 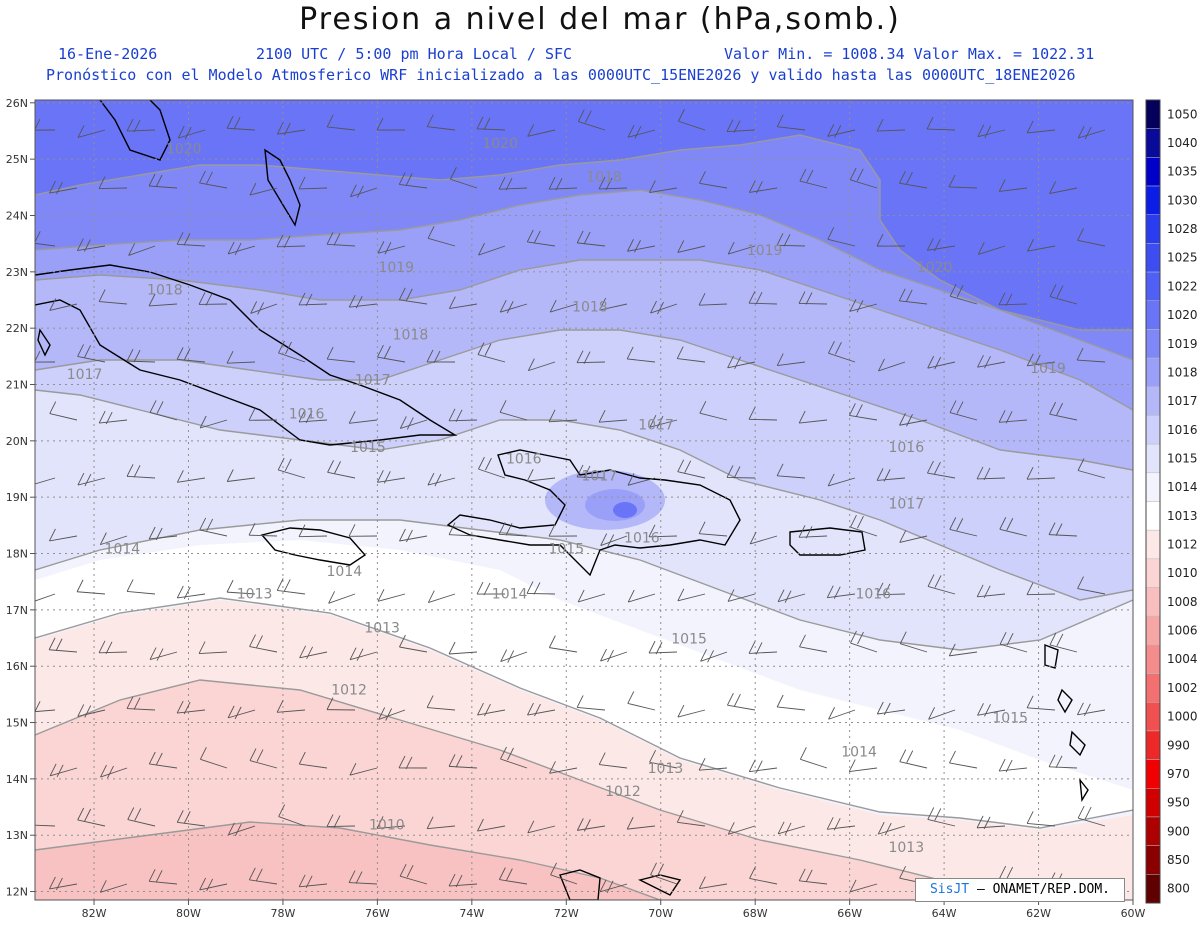 What do you see at coordinates (1038, 913) in the screenshot?
I see `lon-label: 62W` at bounding box center [1038, 913].